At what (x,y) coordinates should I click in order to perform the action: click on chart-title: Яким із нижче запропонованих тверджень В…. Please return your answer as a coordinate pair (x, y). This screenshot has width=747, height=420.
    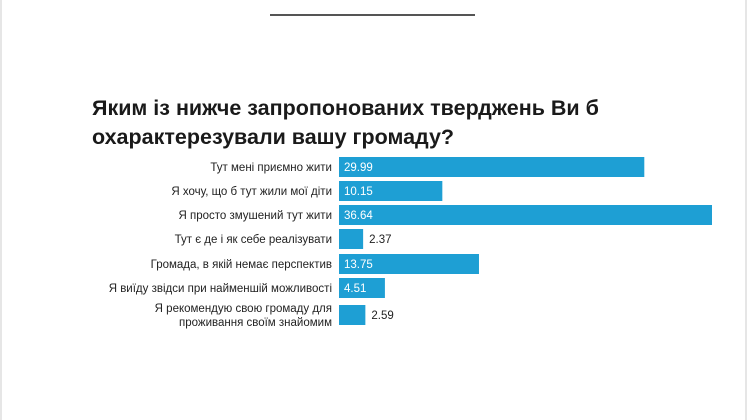
    Looking at the image, I should click on (345, 122).